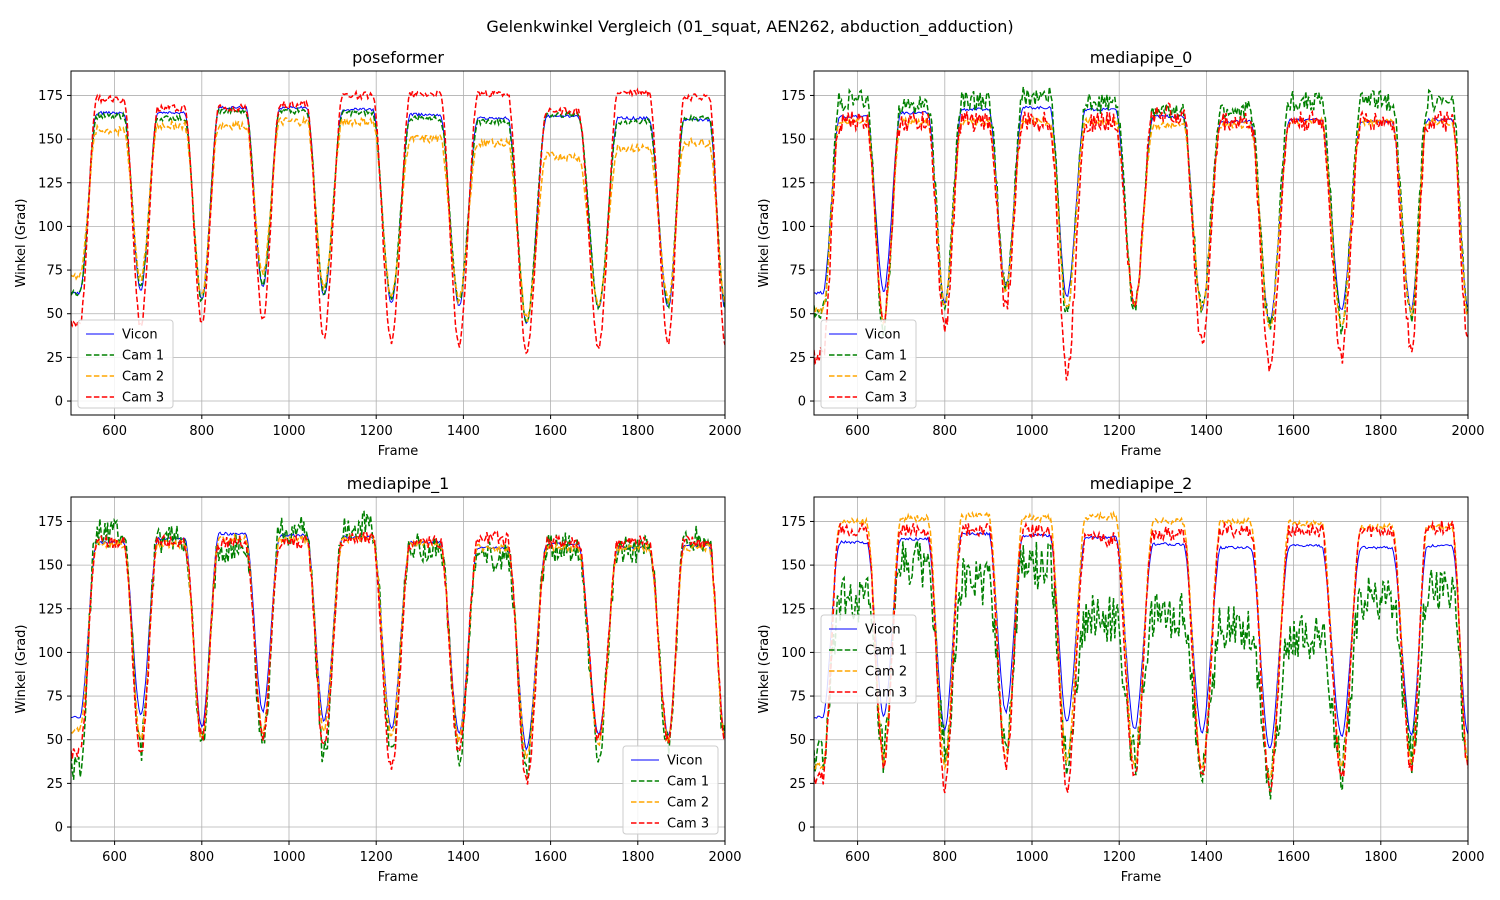  Describe the element at coordinates (1141, 58) in the screenshot. I see `subplot-title: mediapipe_0` at that location.